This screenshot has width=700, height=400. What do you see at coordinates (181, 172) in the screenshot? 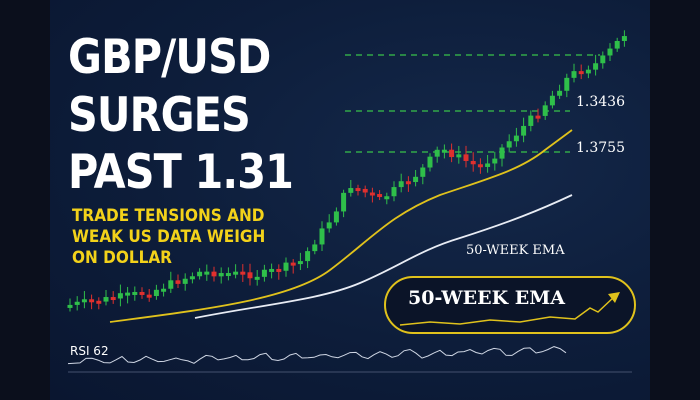
I see `headline-line: PAST 1.31` at bounding box center [181, 172].